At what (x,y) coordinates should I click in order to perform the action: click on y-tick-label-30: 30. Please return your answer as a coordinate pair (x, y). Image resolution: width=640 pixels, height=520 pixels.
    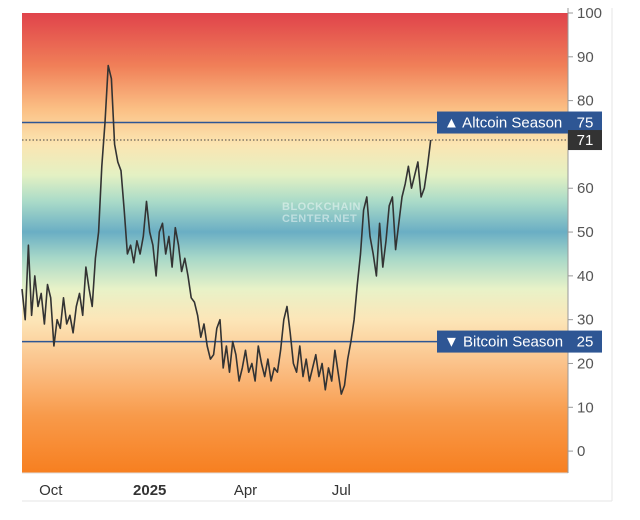
    Looking at the image, I should click on (585, 320).